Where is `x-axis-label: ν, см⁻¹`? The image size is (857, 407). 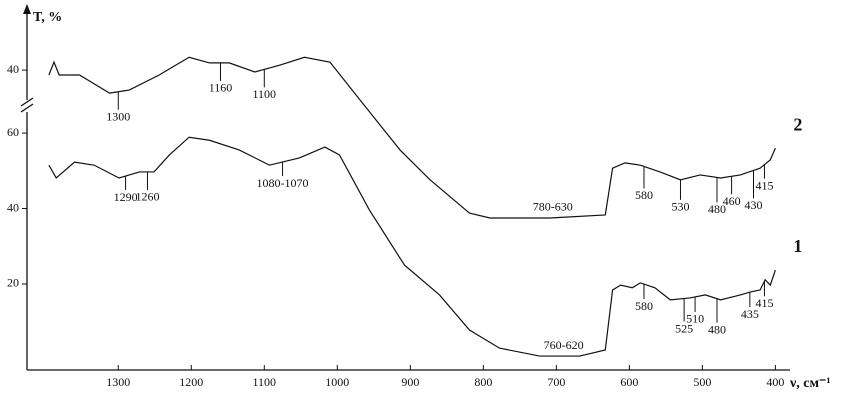 x-axis-label: ν, см⁻¹ is located at coordinates (810, 383).